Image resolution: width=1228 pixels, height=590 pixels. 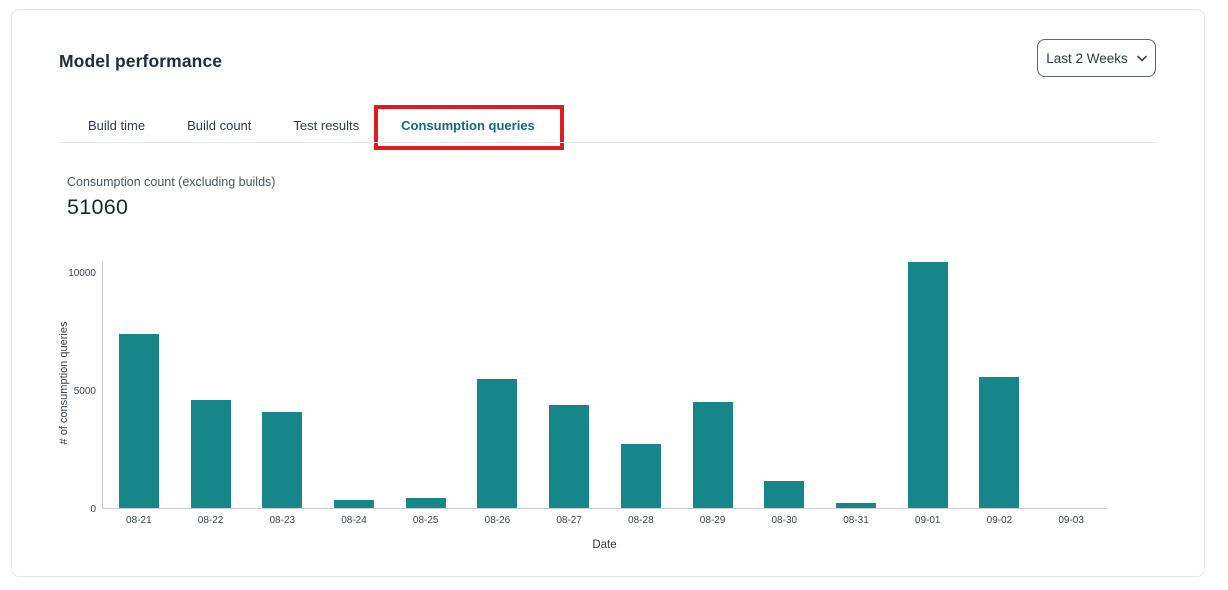 What do you see at coordinates (84, 391) in the screenshot?
I see `y-tick-label: 5000` at bounding box center [84, 391].